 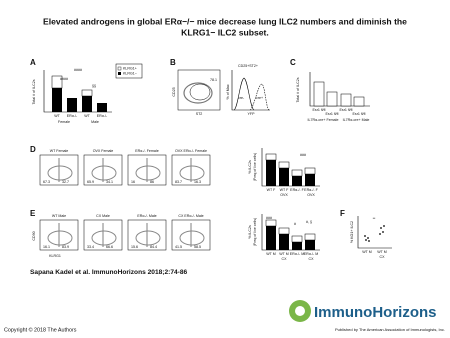 I want to click on plot-title: WT Male, so click(x=59, y=216).